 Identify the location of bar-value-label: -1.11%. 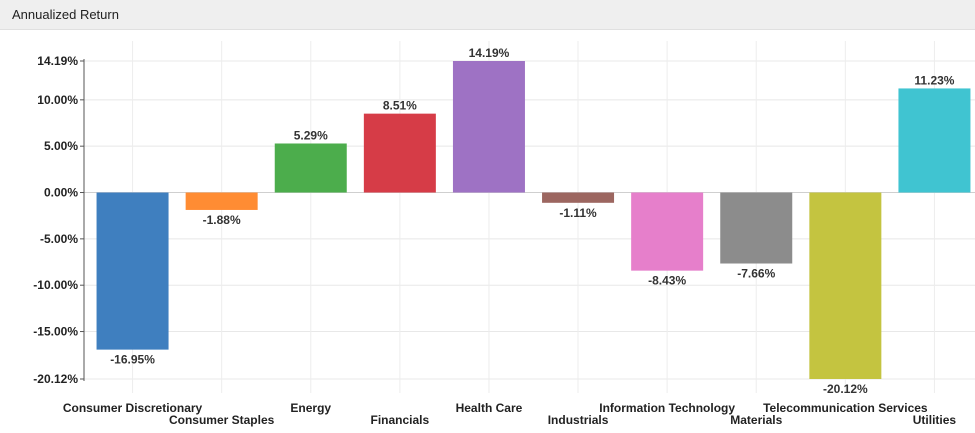
(578, 213).